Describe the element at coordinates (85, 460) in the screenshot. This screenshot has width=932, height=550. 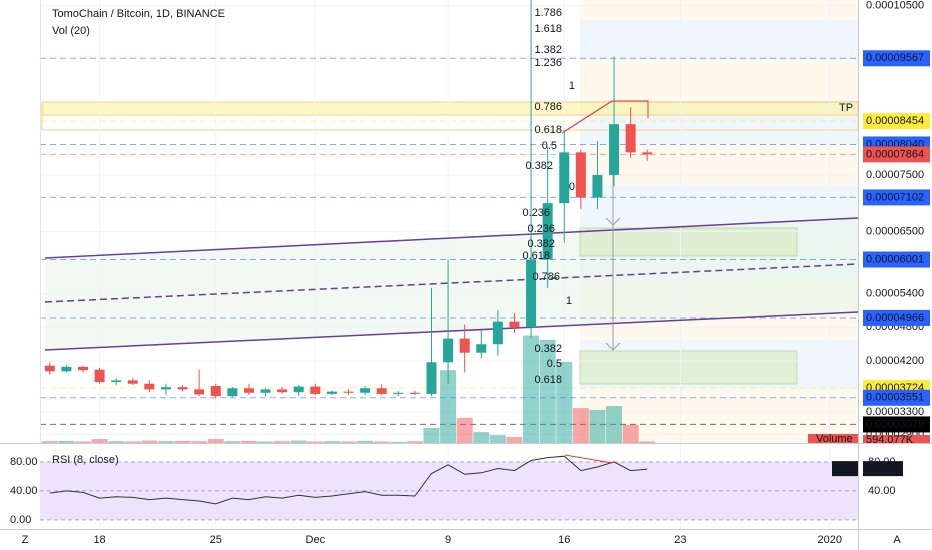
I see `rsi-title: RSI (8, close)` at that location.